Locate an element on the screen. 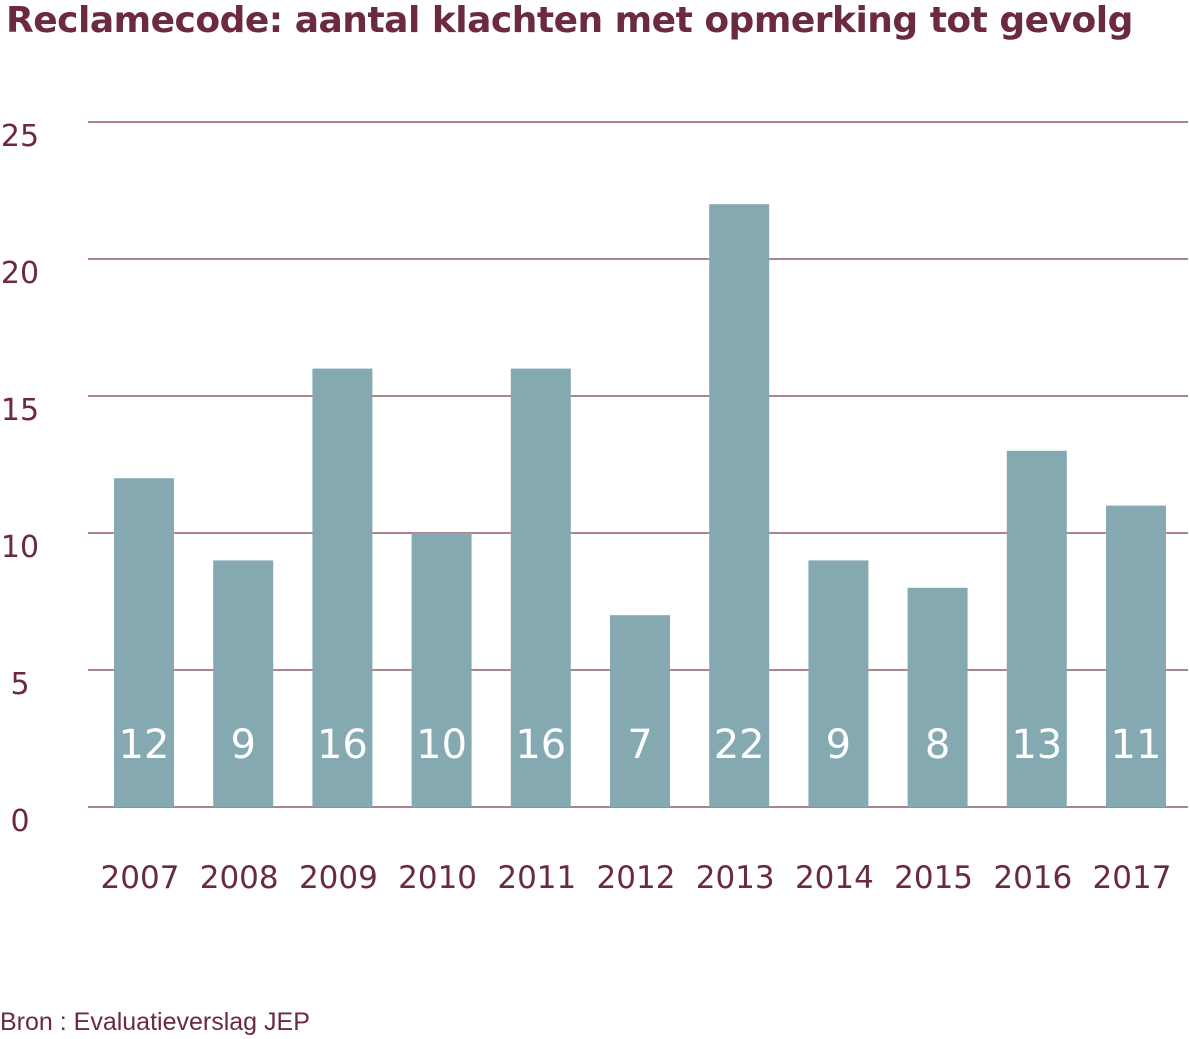 This screenshot has height=1039, width=1190. x-tick-label-2008: 2008 is located at coordinates (239, 878).